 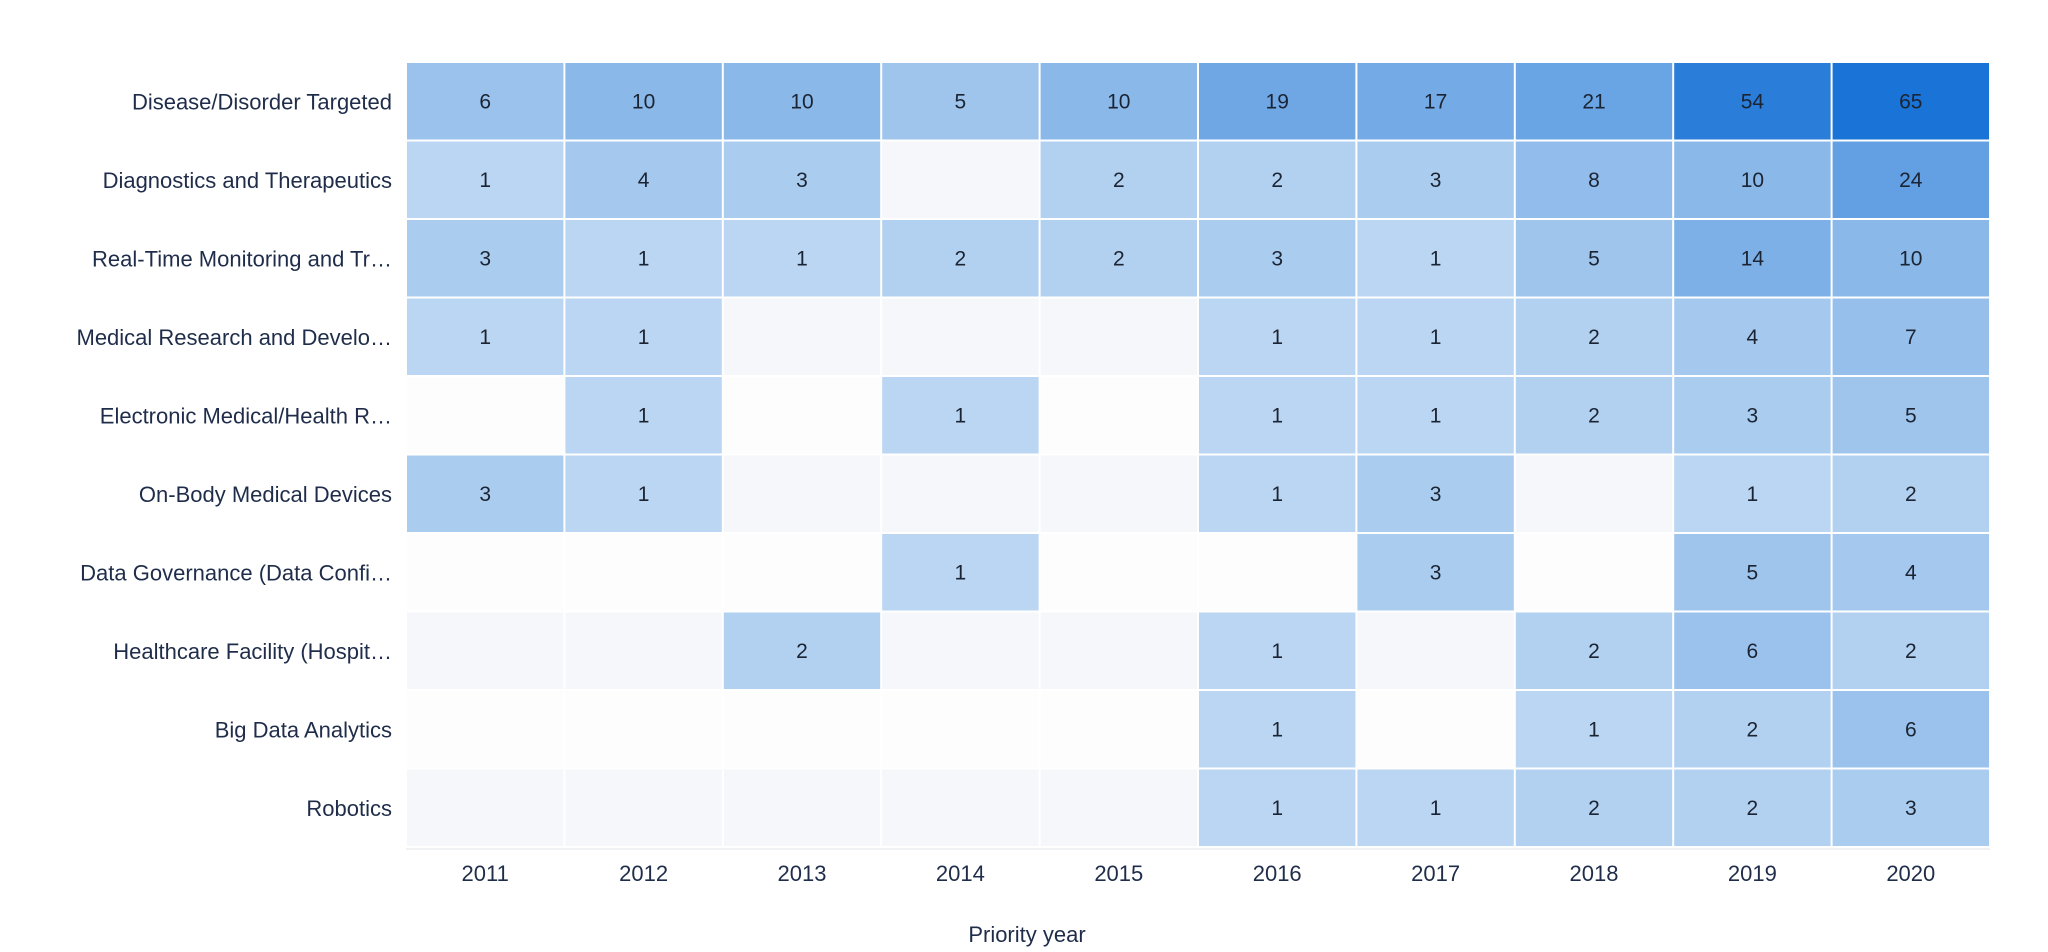 I want to click on x-axis-tick-labels: 2011 2012 2013 2014 2015 2016 2017 2018 2019 2020, so click(x=1199, y=873).